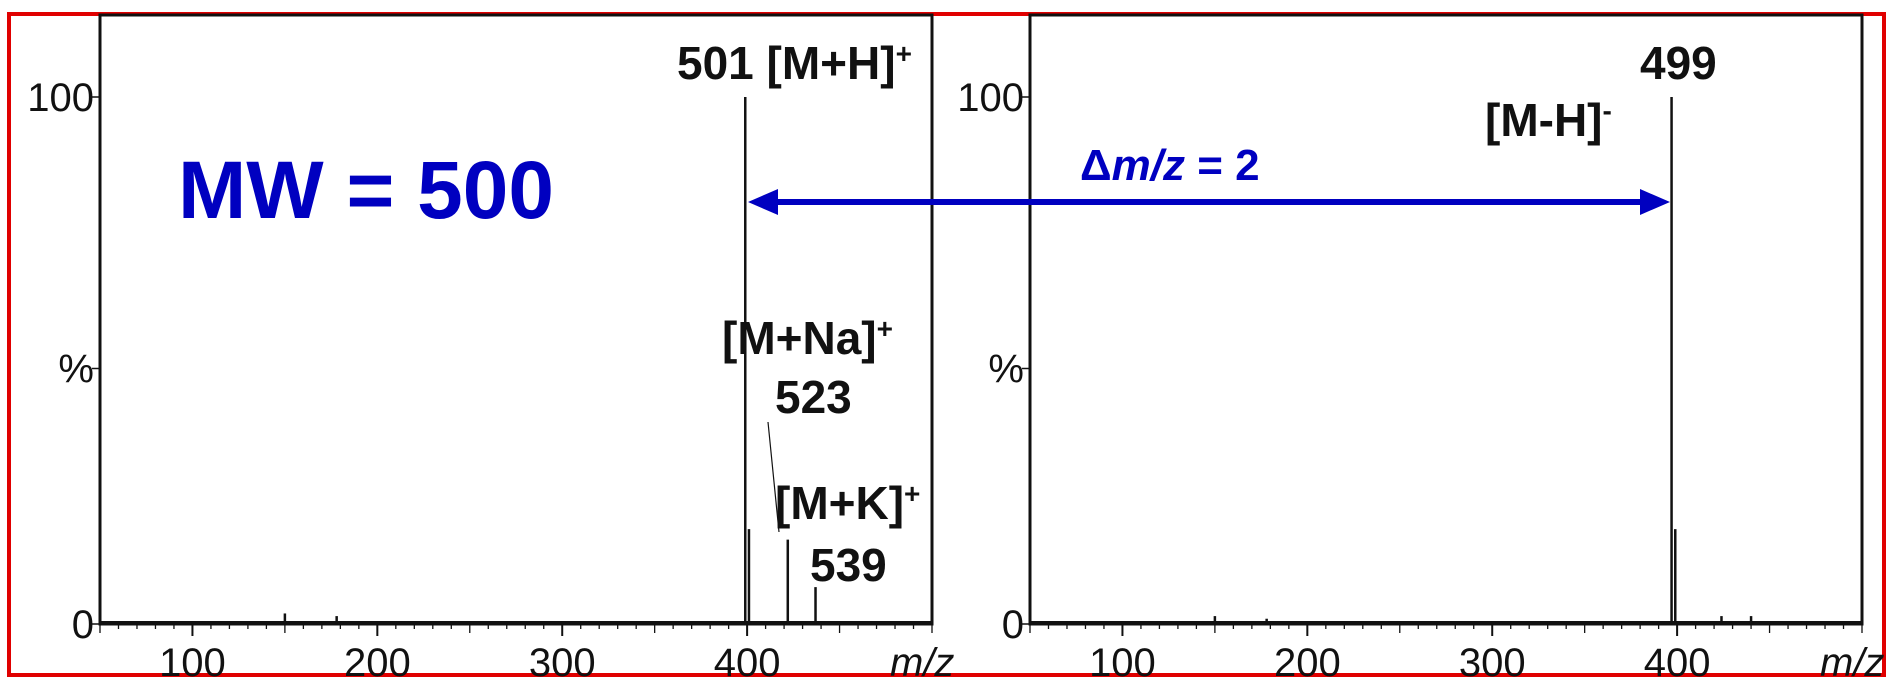  Describe the element at coordinates (1678, 63) in the screenshot. I see `peak-value-499: 499` at that location.